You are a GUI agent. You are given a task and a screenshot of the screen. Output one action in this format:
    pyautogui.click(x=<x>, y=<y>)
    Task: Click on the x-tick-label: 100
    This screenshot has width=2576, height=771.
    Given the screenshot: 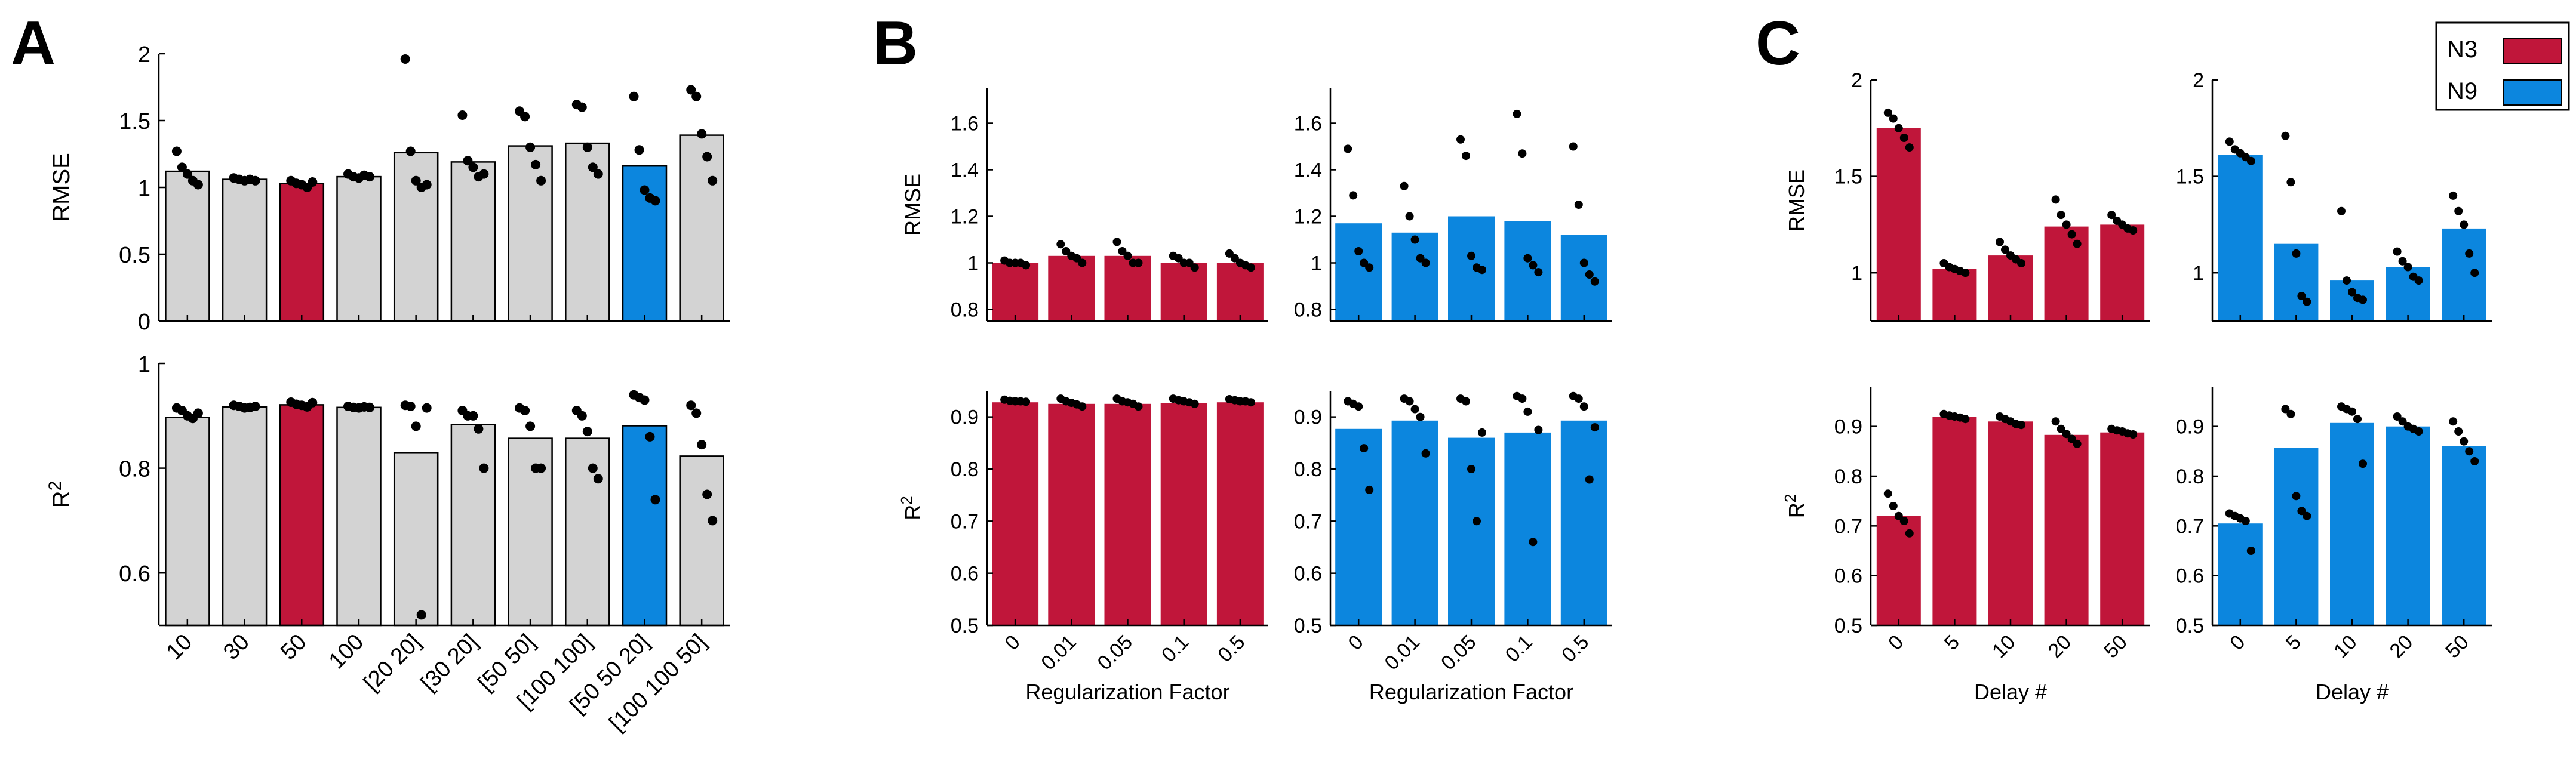 What is the action you would take?
    pyautogui.click(x=346, y=652)
    